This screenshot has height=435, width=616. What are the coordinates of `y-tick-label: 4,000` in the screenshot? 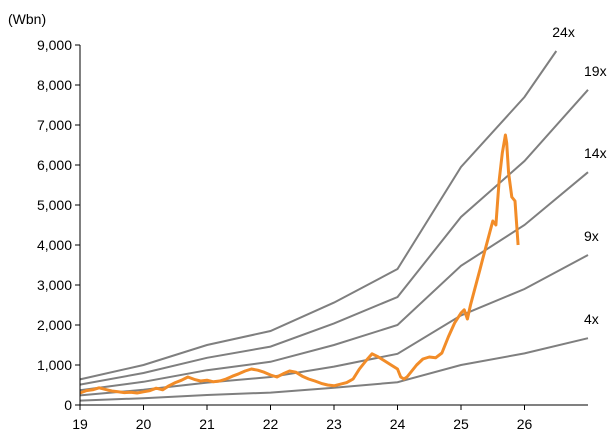 It's located at (54, 245).